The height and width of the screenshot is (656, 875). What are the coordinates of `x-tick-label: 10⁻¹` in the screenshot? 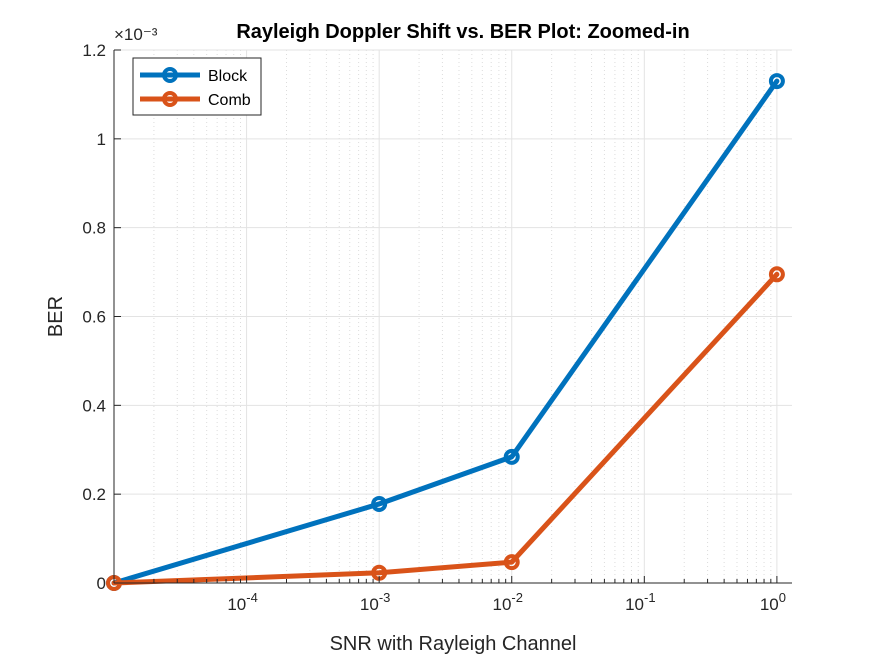 It's located at (640, 602).